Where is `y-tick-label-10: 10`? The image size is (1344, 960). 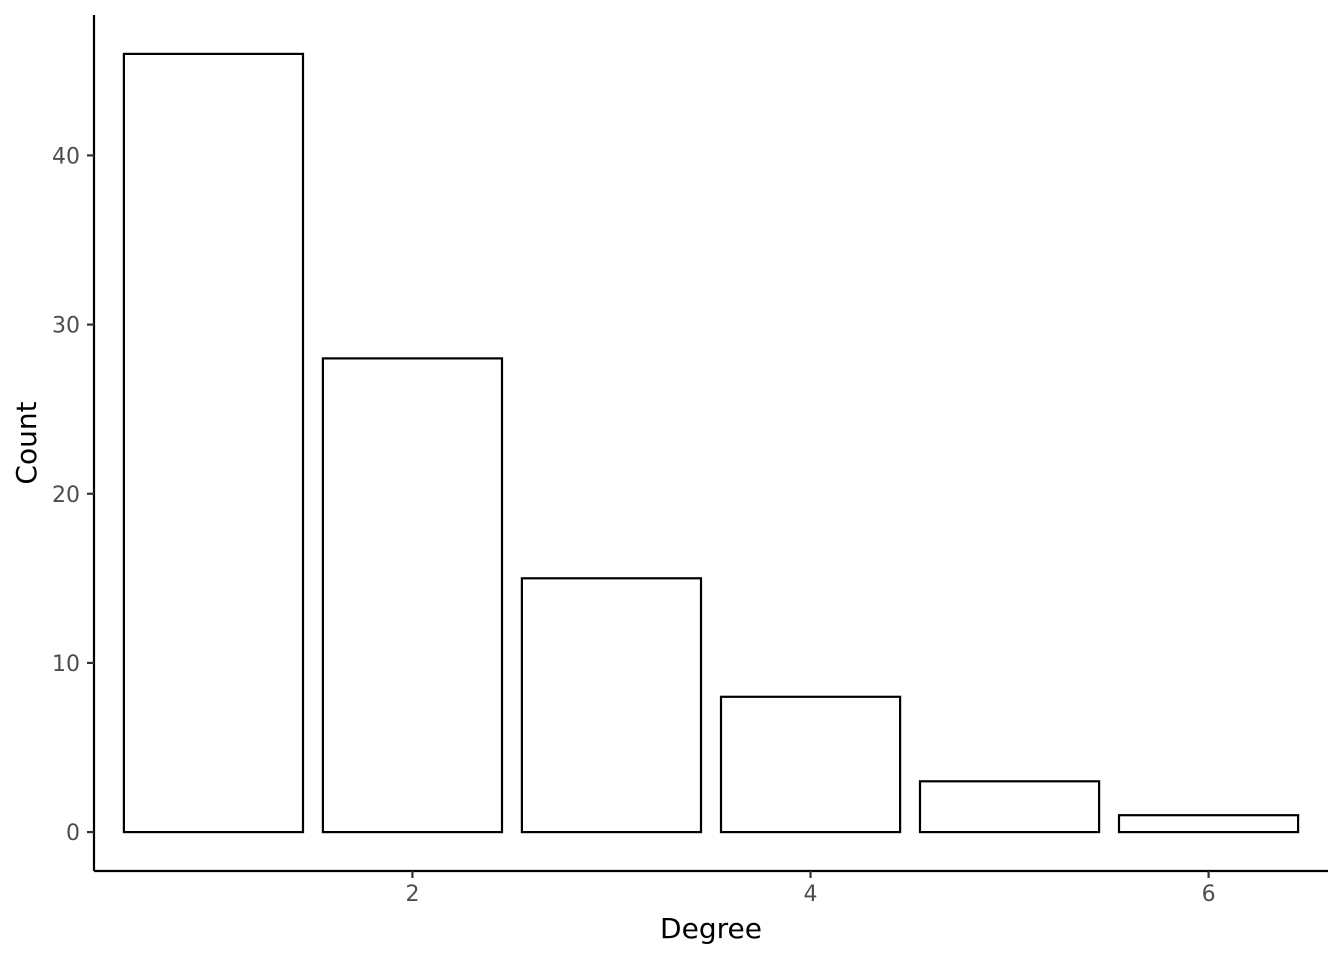
y-tick-label-10: 10 is located at coordinates (66, 664).